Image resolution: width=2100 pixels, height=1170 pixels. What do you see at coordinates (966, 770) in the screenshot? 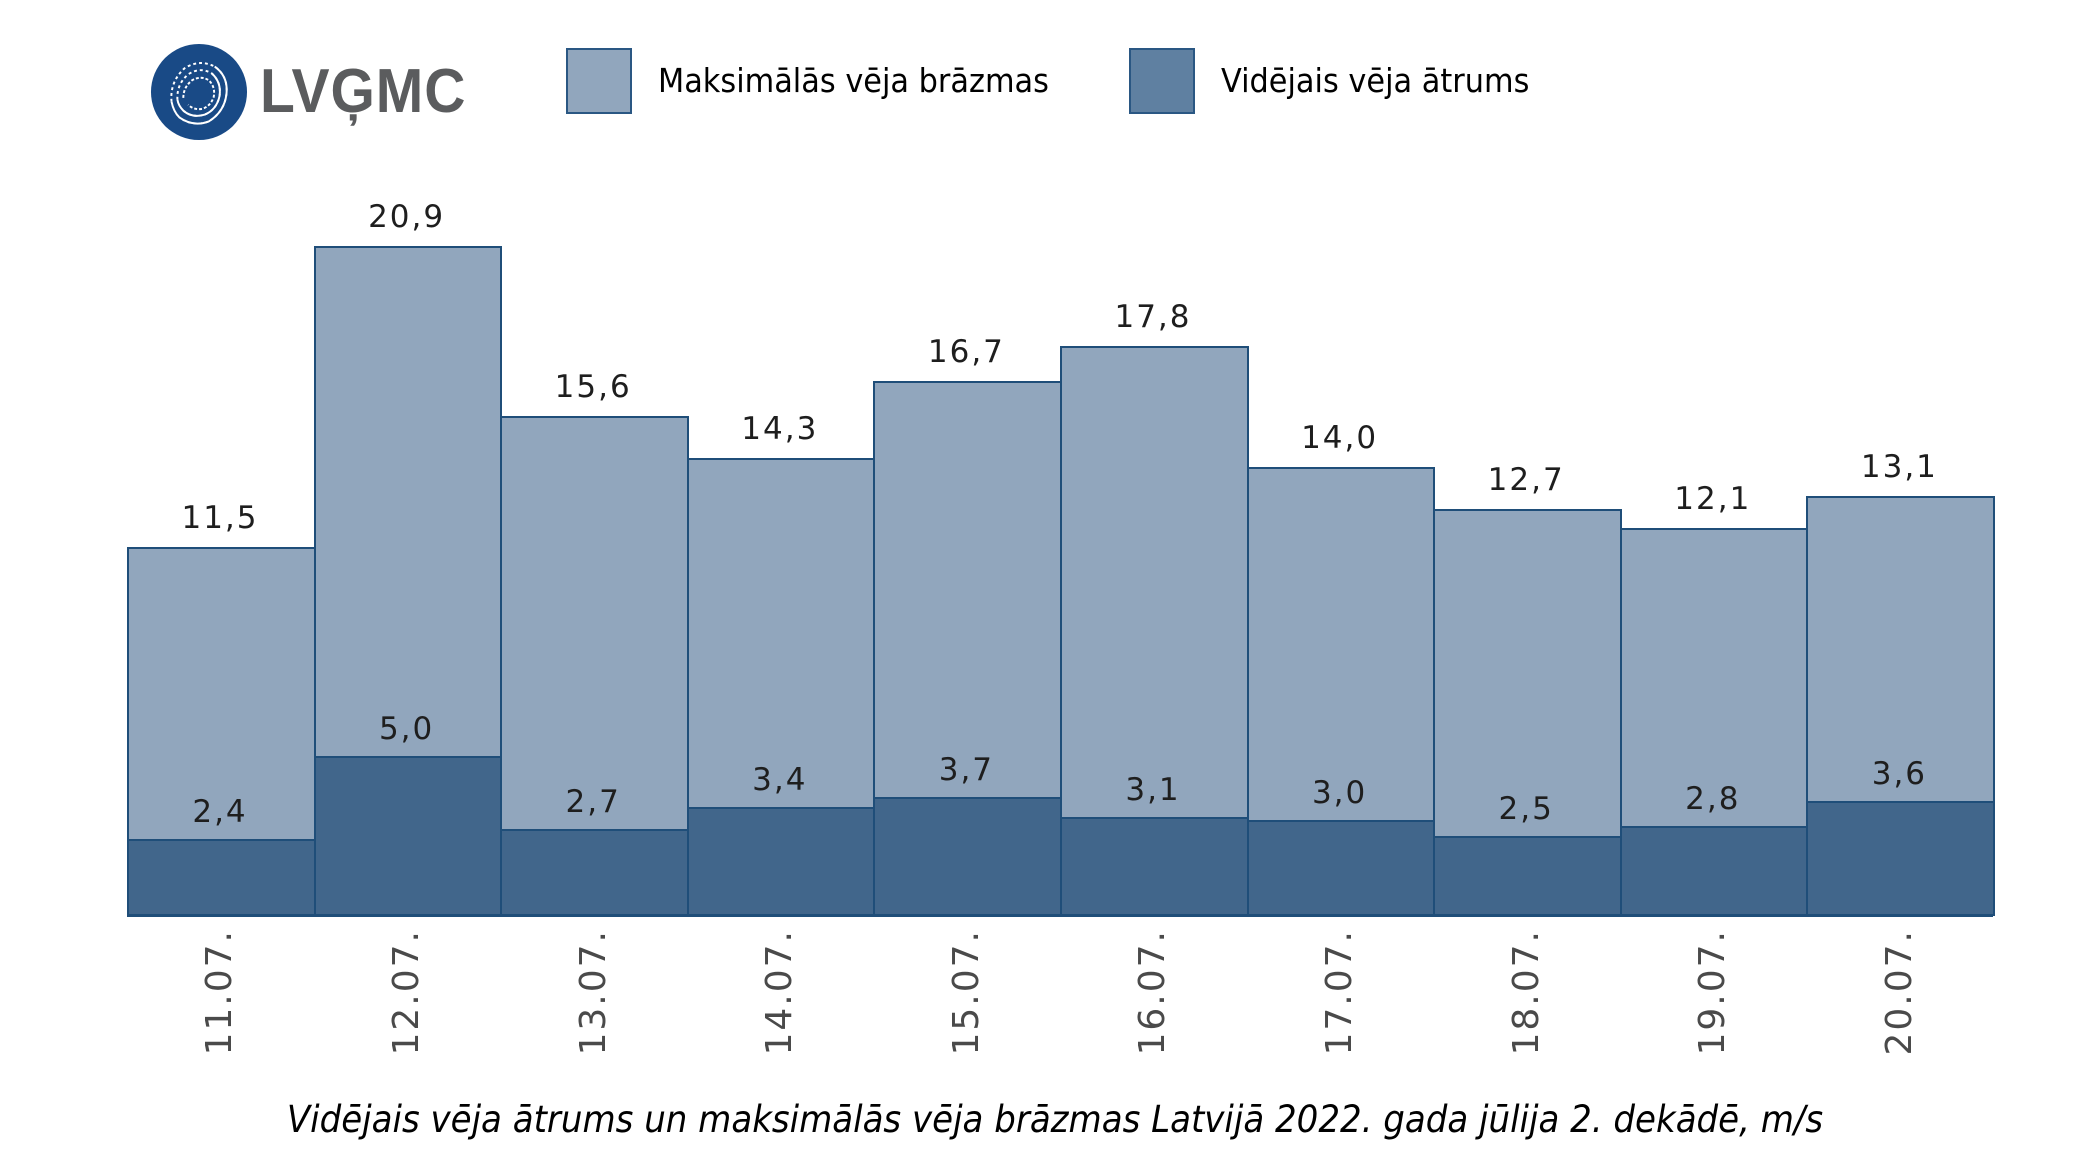
I see `avg-speed-value-label: 3,7` at bounding box center [966, 770].